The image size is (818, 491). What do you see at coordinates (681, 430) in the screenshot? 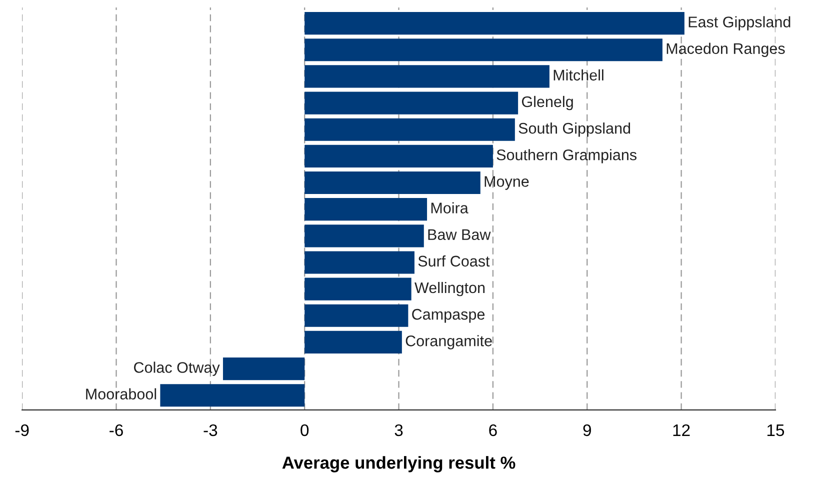
I see `x-tick-label: 12` at bounding box center [681, 430].